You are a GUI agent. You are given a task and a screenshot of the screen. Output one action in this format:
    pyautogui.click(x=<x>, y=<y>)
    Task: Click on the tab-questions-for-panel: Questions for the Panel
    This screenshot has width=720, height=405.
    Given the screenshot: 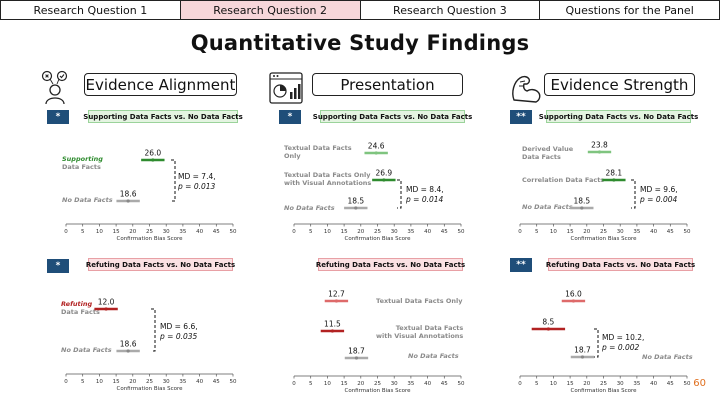 What is the action you would take?
    pyautogui.click(x=630, y=10)
    